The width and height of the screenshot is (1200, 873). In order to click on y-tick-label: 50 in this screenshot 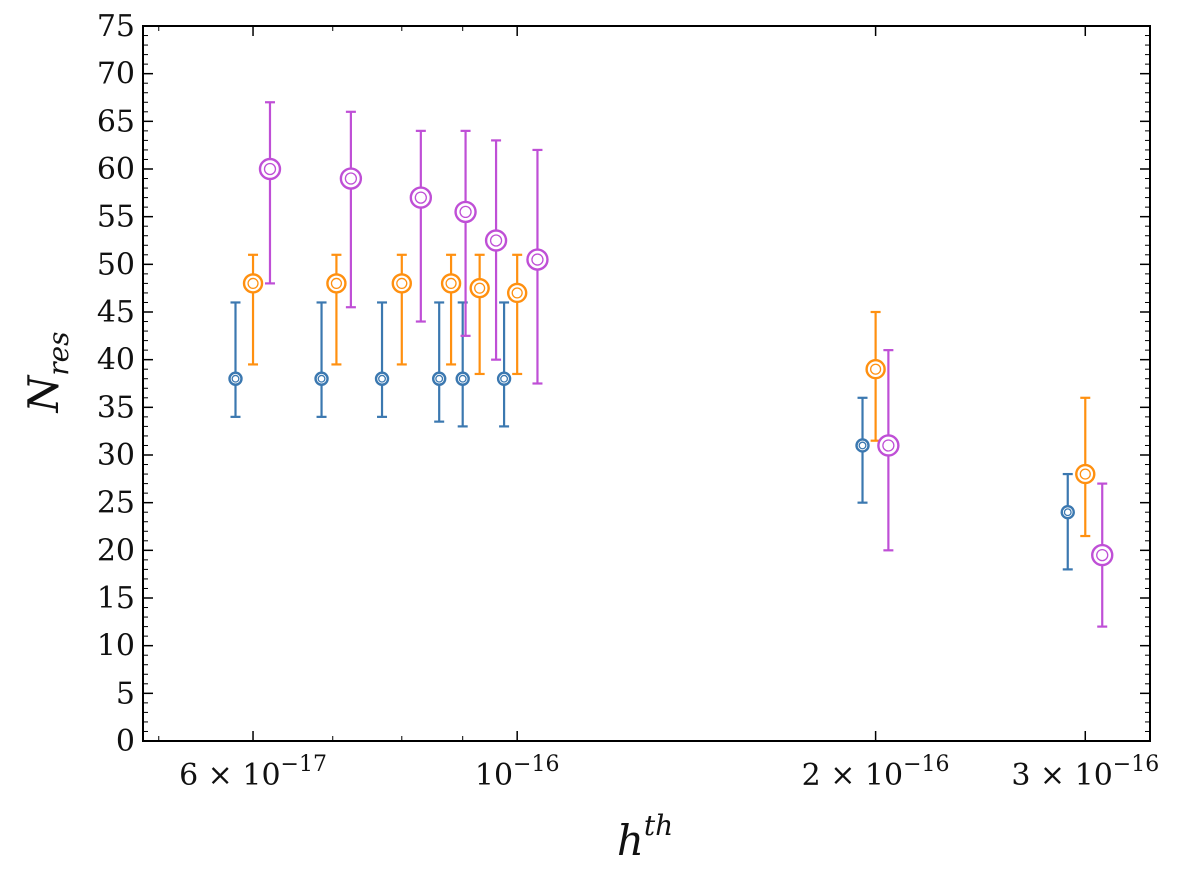, I will do `click(116, 264)`.